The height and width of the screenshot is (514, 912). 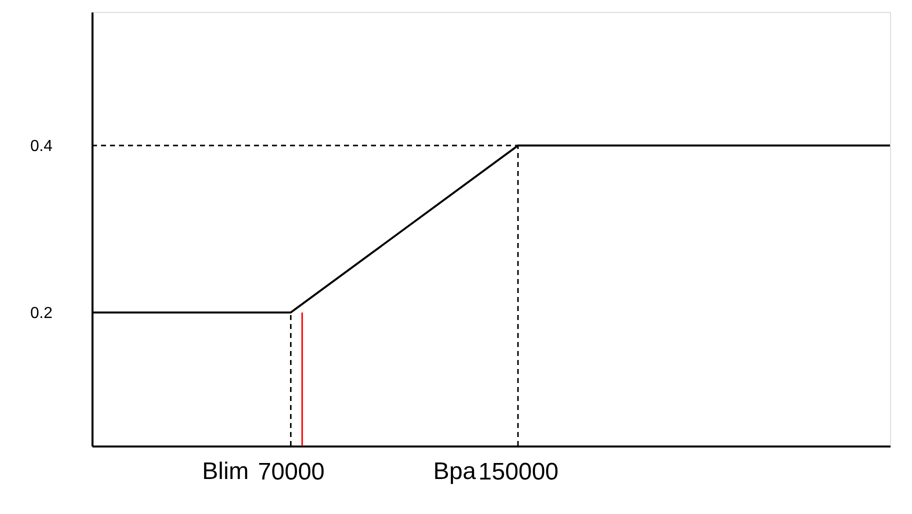 I want to click on x-tick-label: 150000, so click(x=518, y=472).